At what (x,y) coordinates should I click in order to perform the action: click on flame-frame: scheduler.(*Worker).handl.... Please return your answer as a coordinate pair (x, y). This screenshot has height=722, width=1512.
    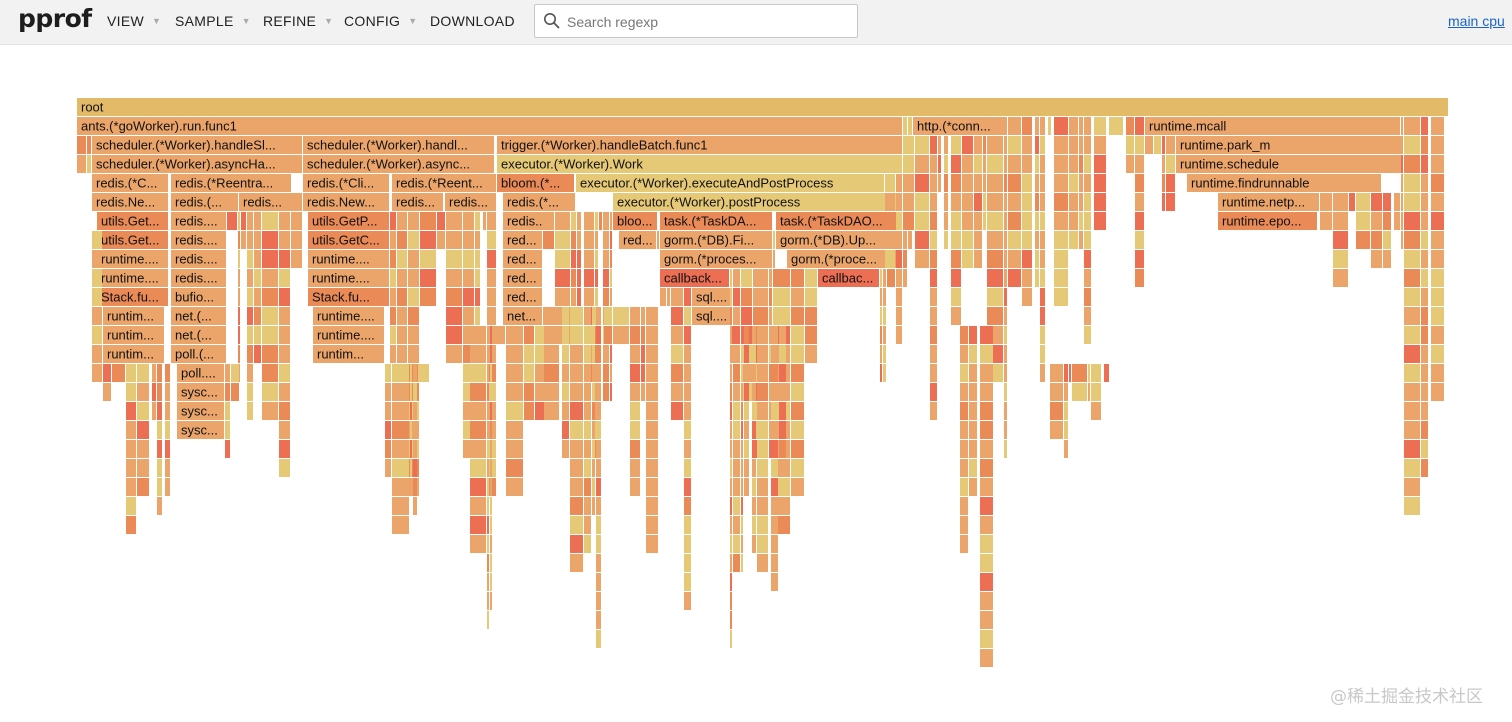
    Looking at the image, I should click on (398, 145).